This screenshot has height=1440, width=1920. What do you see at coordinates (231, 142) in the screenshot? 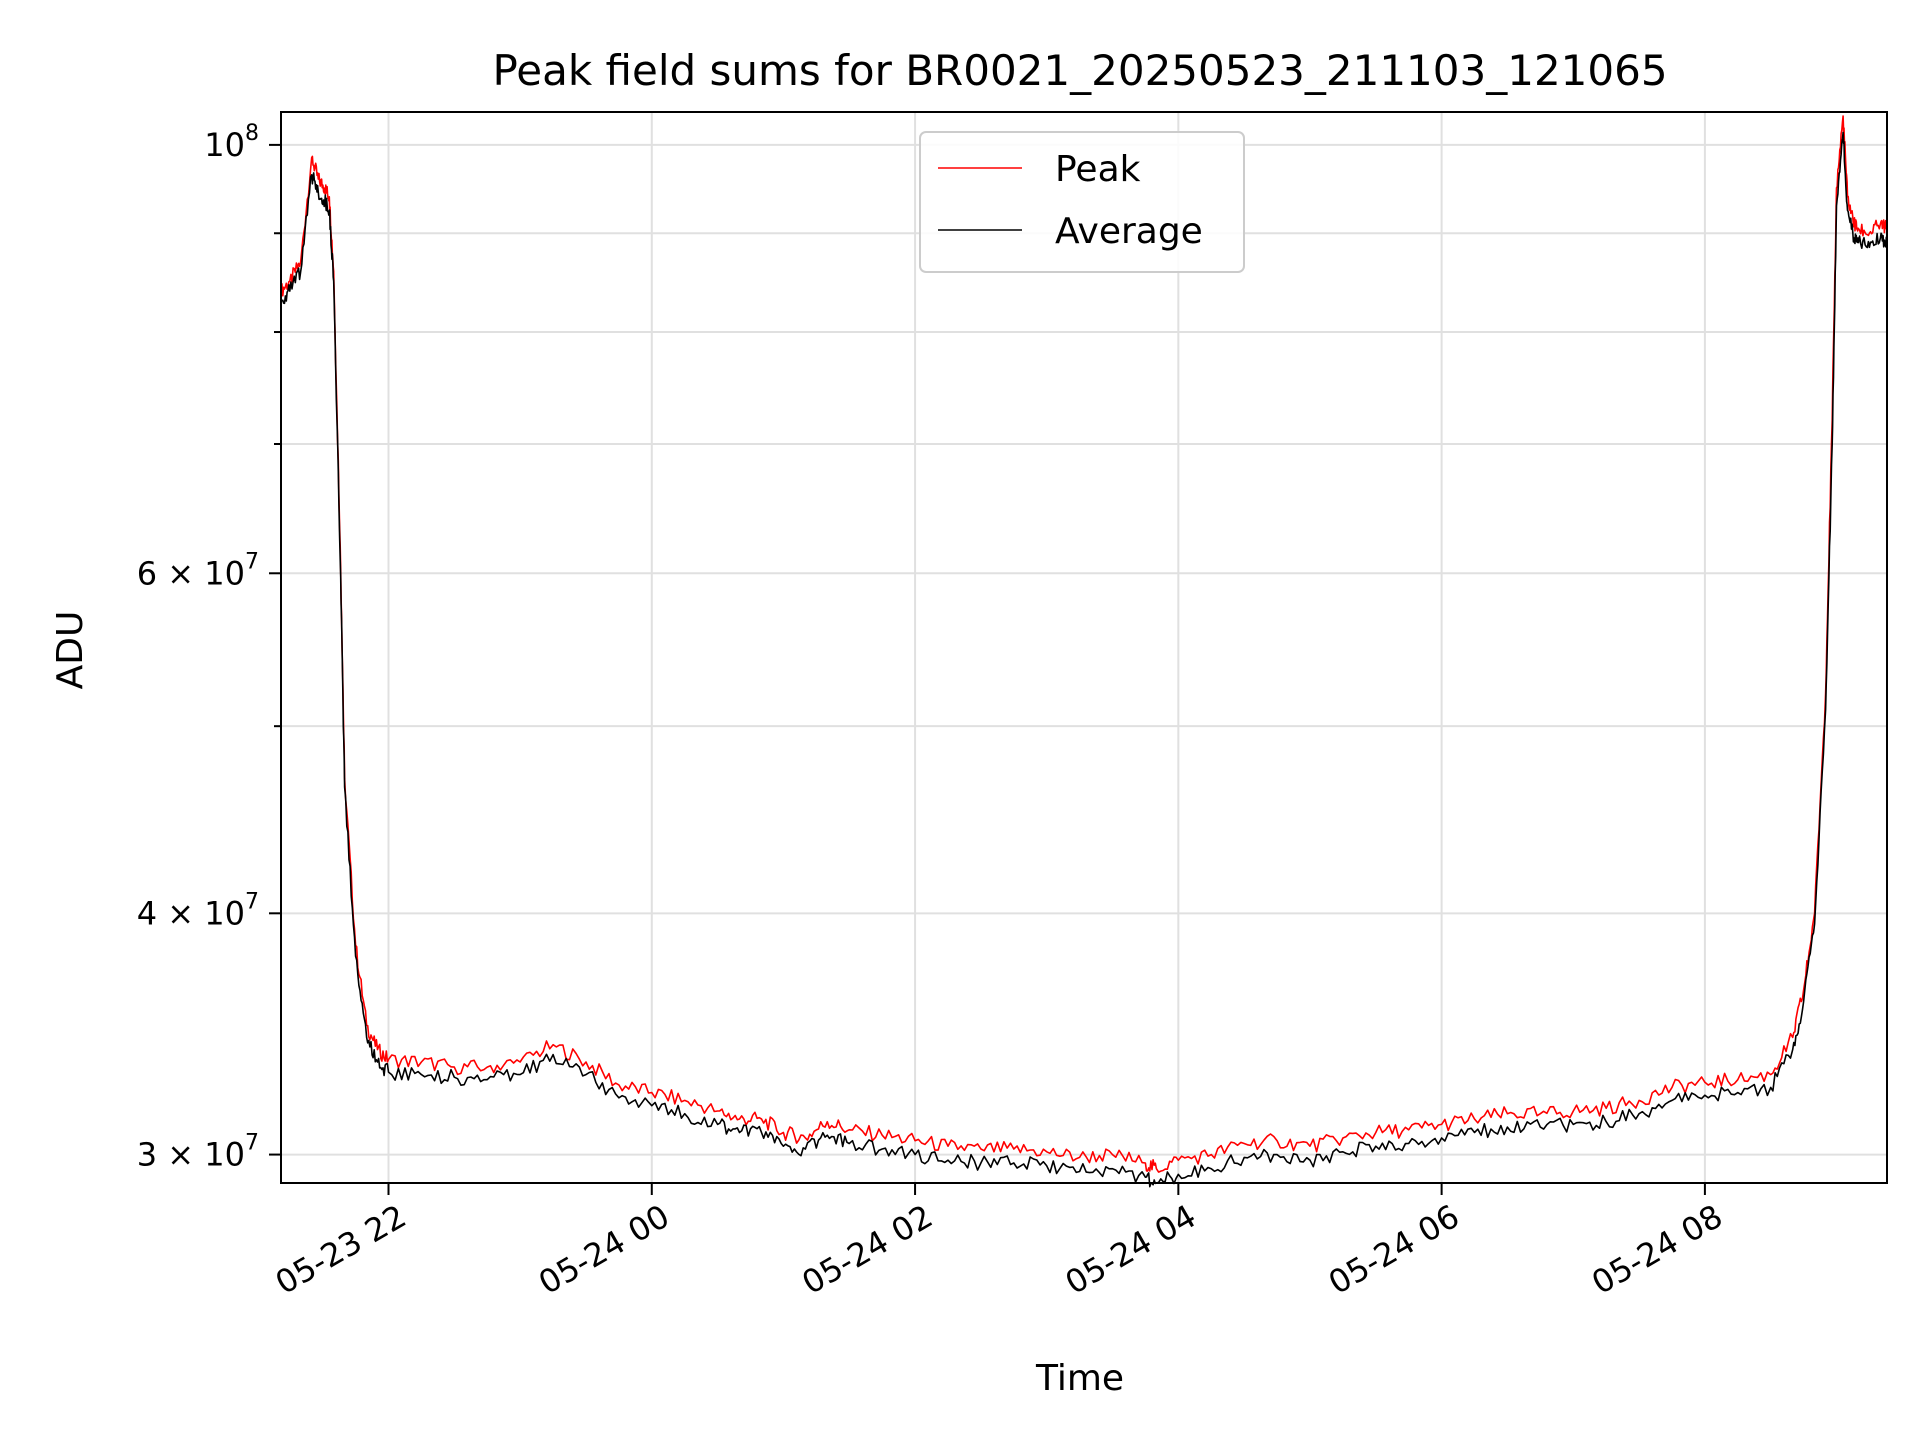
I see `y-tick-label: 108` at bounding box center [231, 142].